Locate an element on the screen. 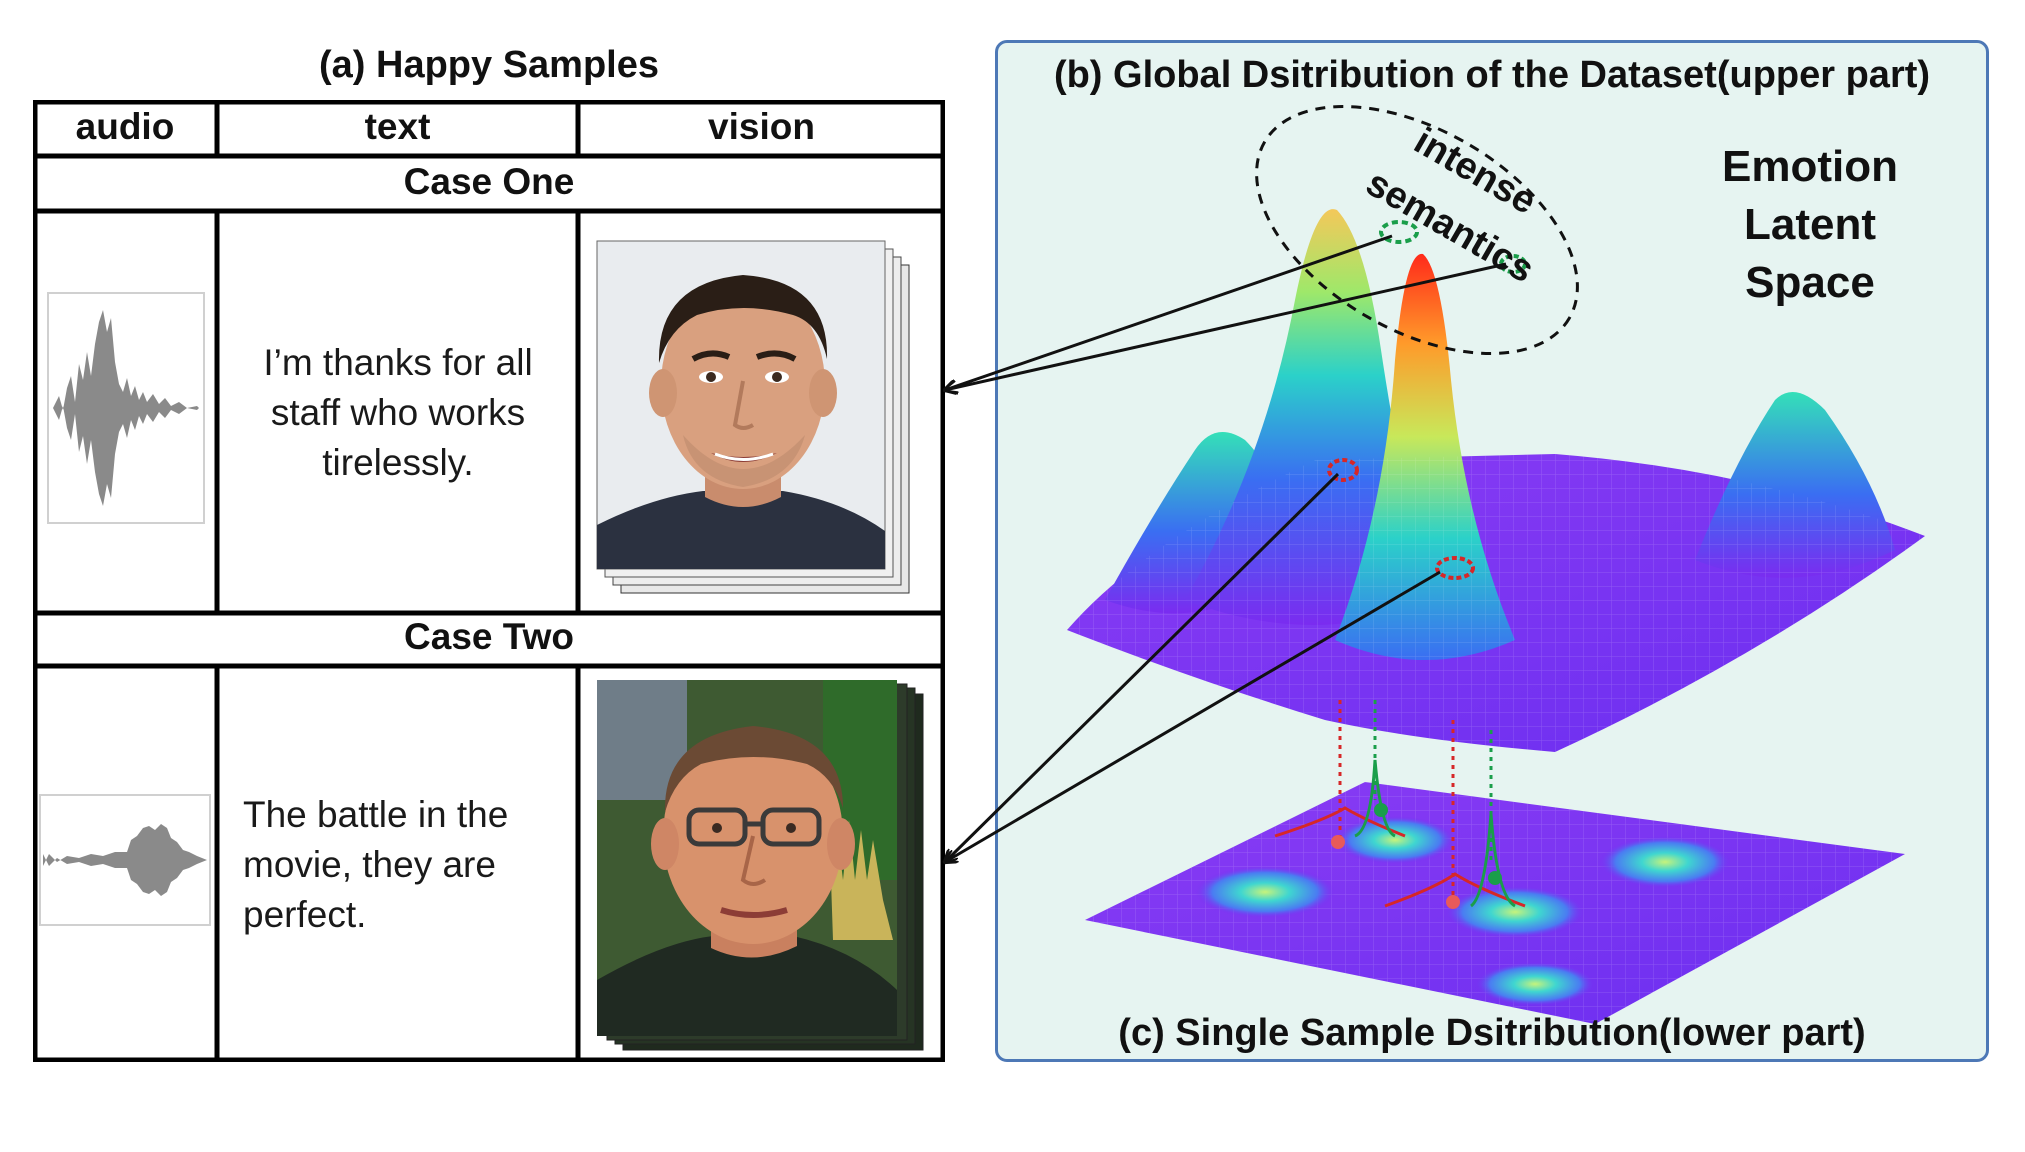 The width and height of the screenshot is (2025, 1152). case-one-vision-frames is located at coordinates (753, 417).